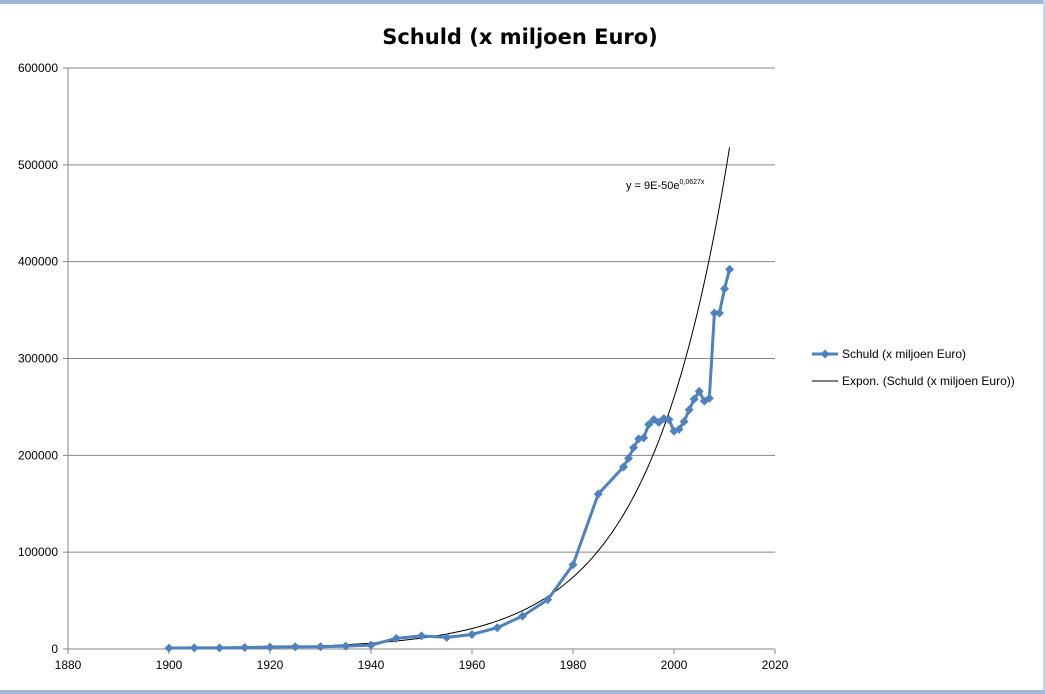  I want to click on y-tick-label: 100000, so click(38, 552).